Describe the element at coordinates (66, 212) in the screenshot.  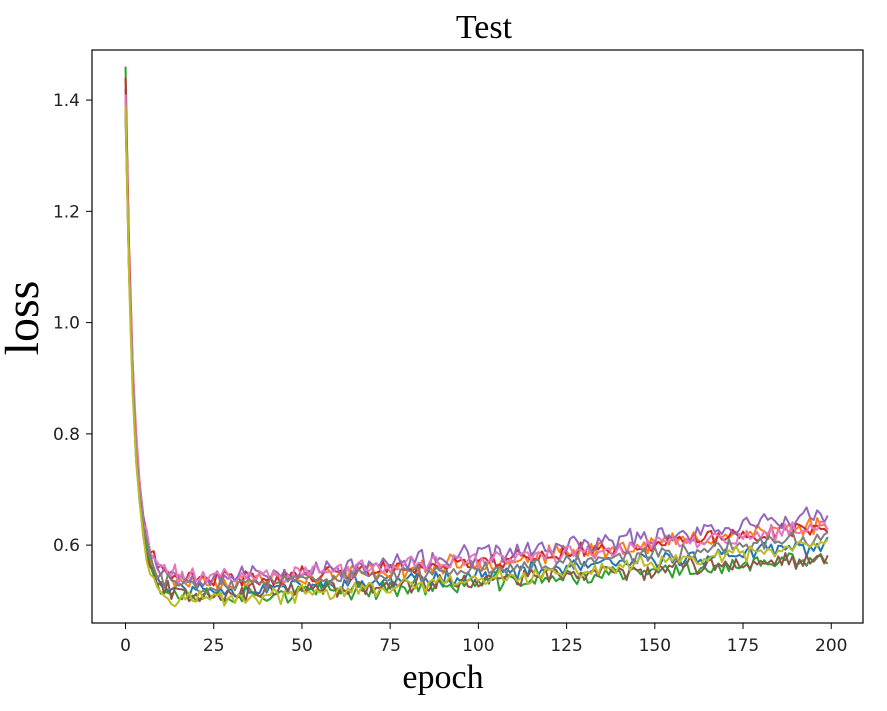
I see `y-tick-label: 1.2` at that location.